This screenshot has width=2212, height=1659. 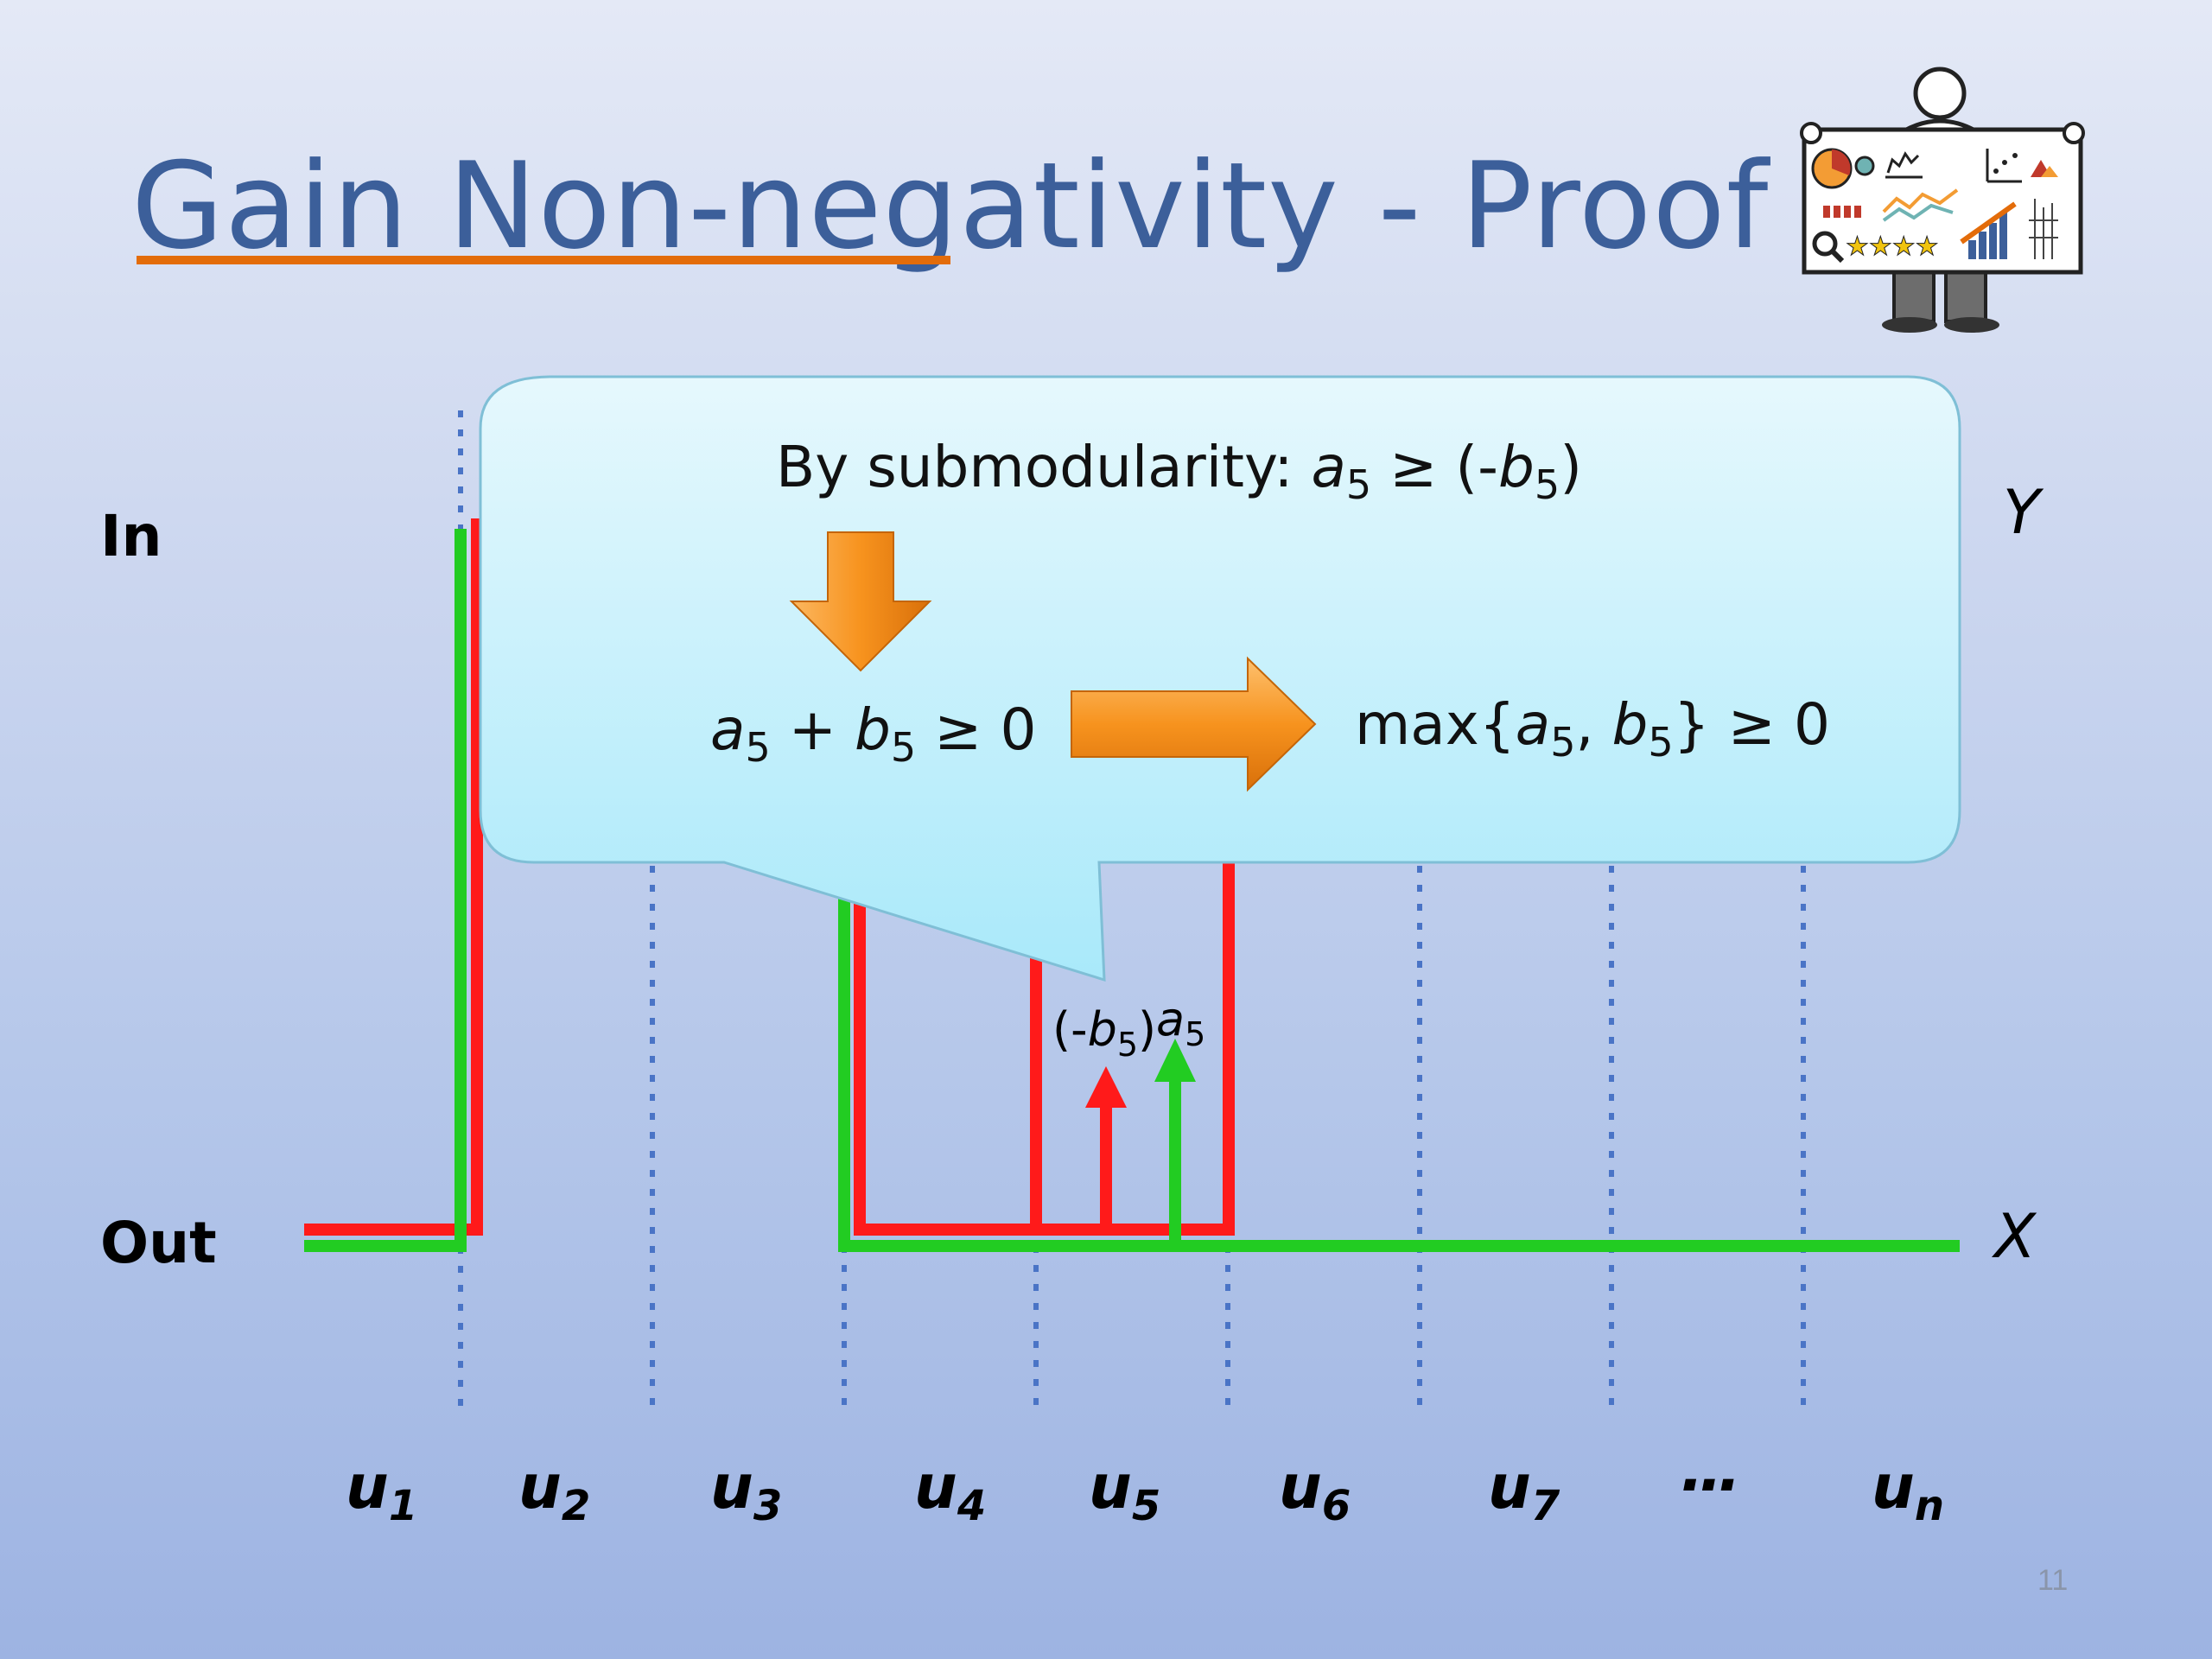 I want to click on element-label-u7: u7, so click(x=1524, y=1491).